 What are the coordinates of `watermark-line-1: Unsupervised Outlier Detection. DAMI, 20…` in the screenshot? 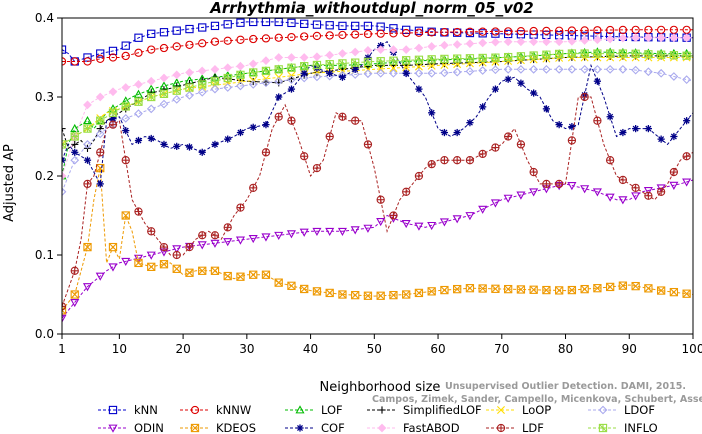 It's located at (565, 386).